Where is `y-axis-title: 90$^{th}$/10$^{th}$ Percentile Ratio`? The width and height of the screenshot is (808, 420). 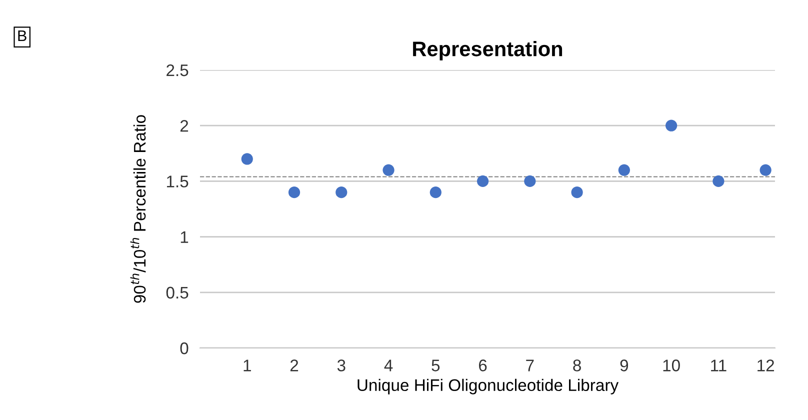 y-axis-title: 90$^{th}$/10$^{th}$ Percentile Ratio is located at coordinates (138, 209).